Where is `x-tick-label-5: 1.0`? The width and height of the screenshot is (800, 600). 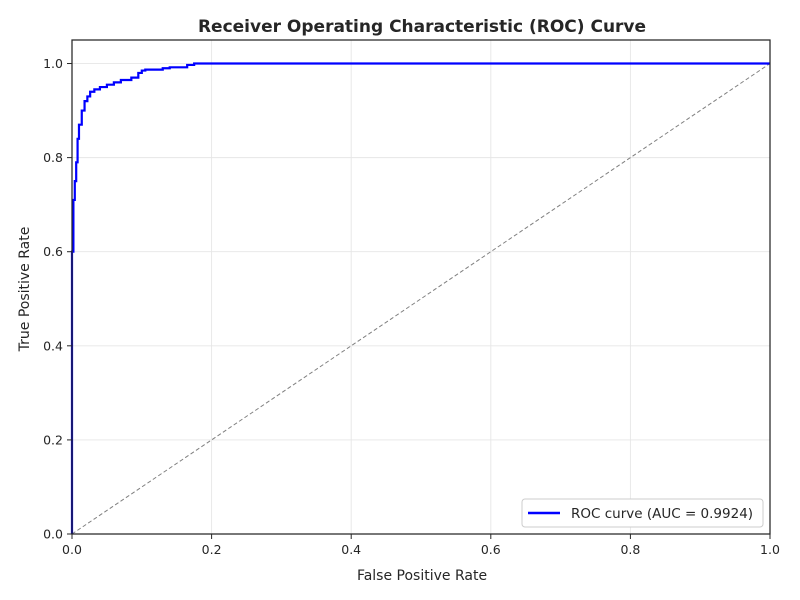
x-tick-label-5: 1.0 is located at coordinates (770, 549).